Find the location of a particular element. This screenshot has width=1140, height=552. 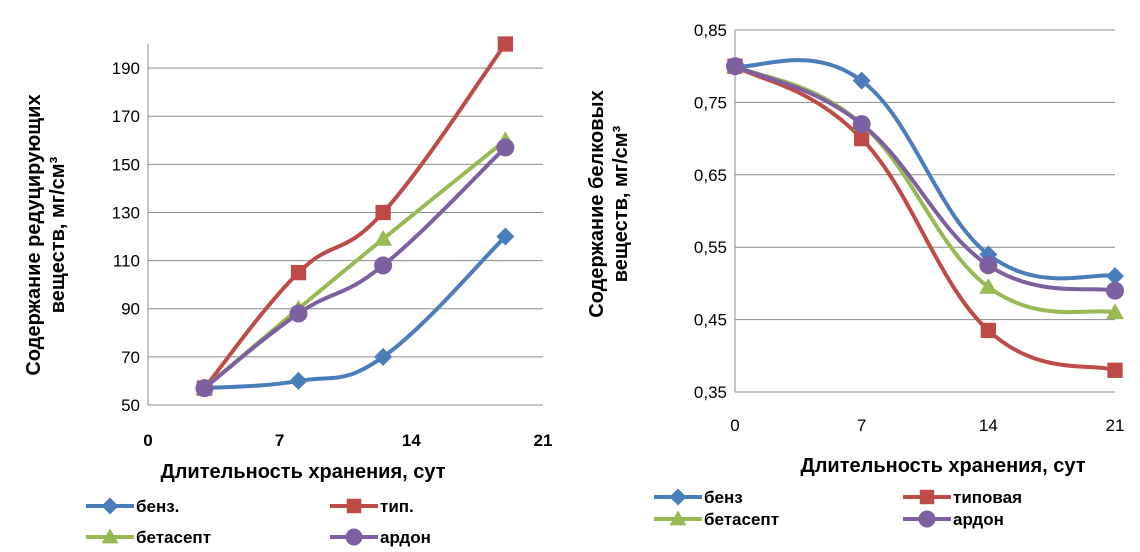

y-axis-label-line: Содержание редуцирующих is located at coordinates (34, 234).